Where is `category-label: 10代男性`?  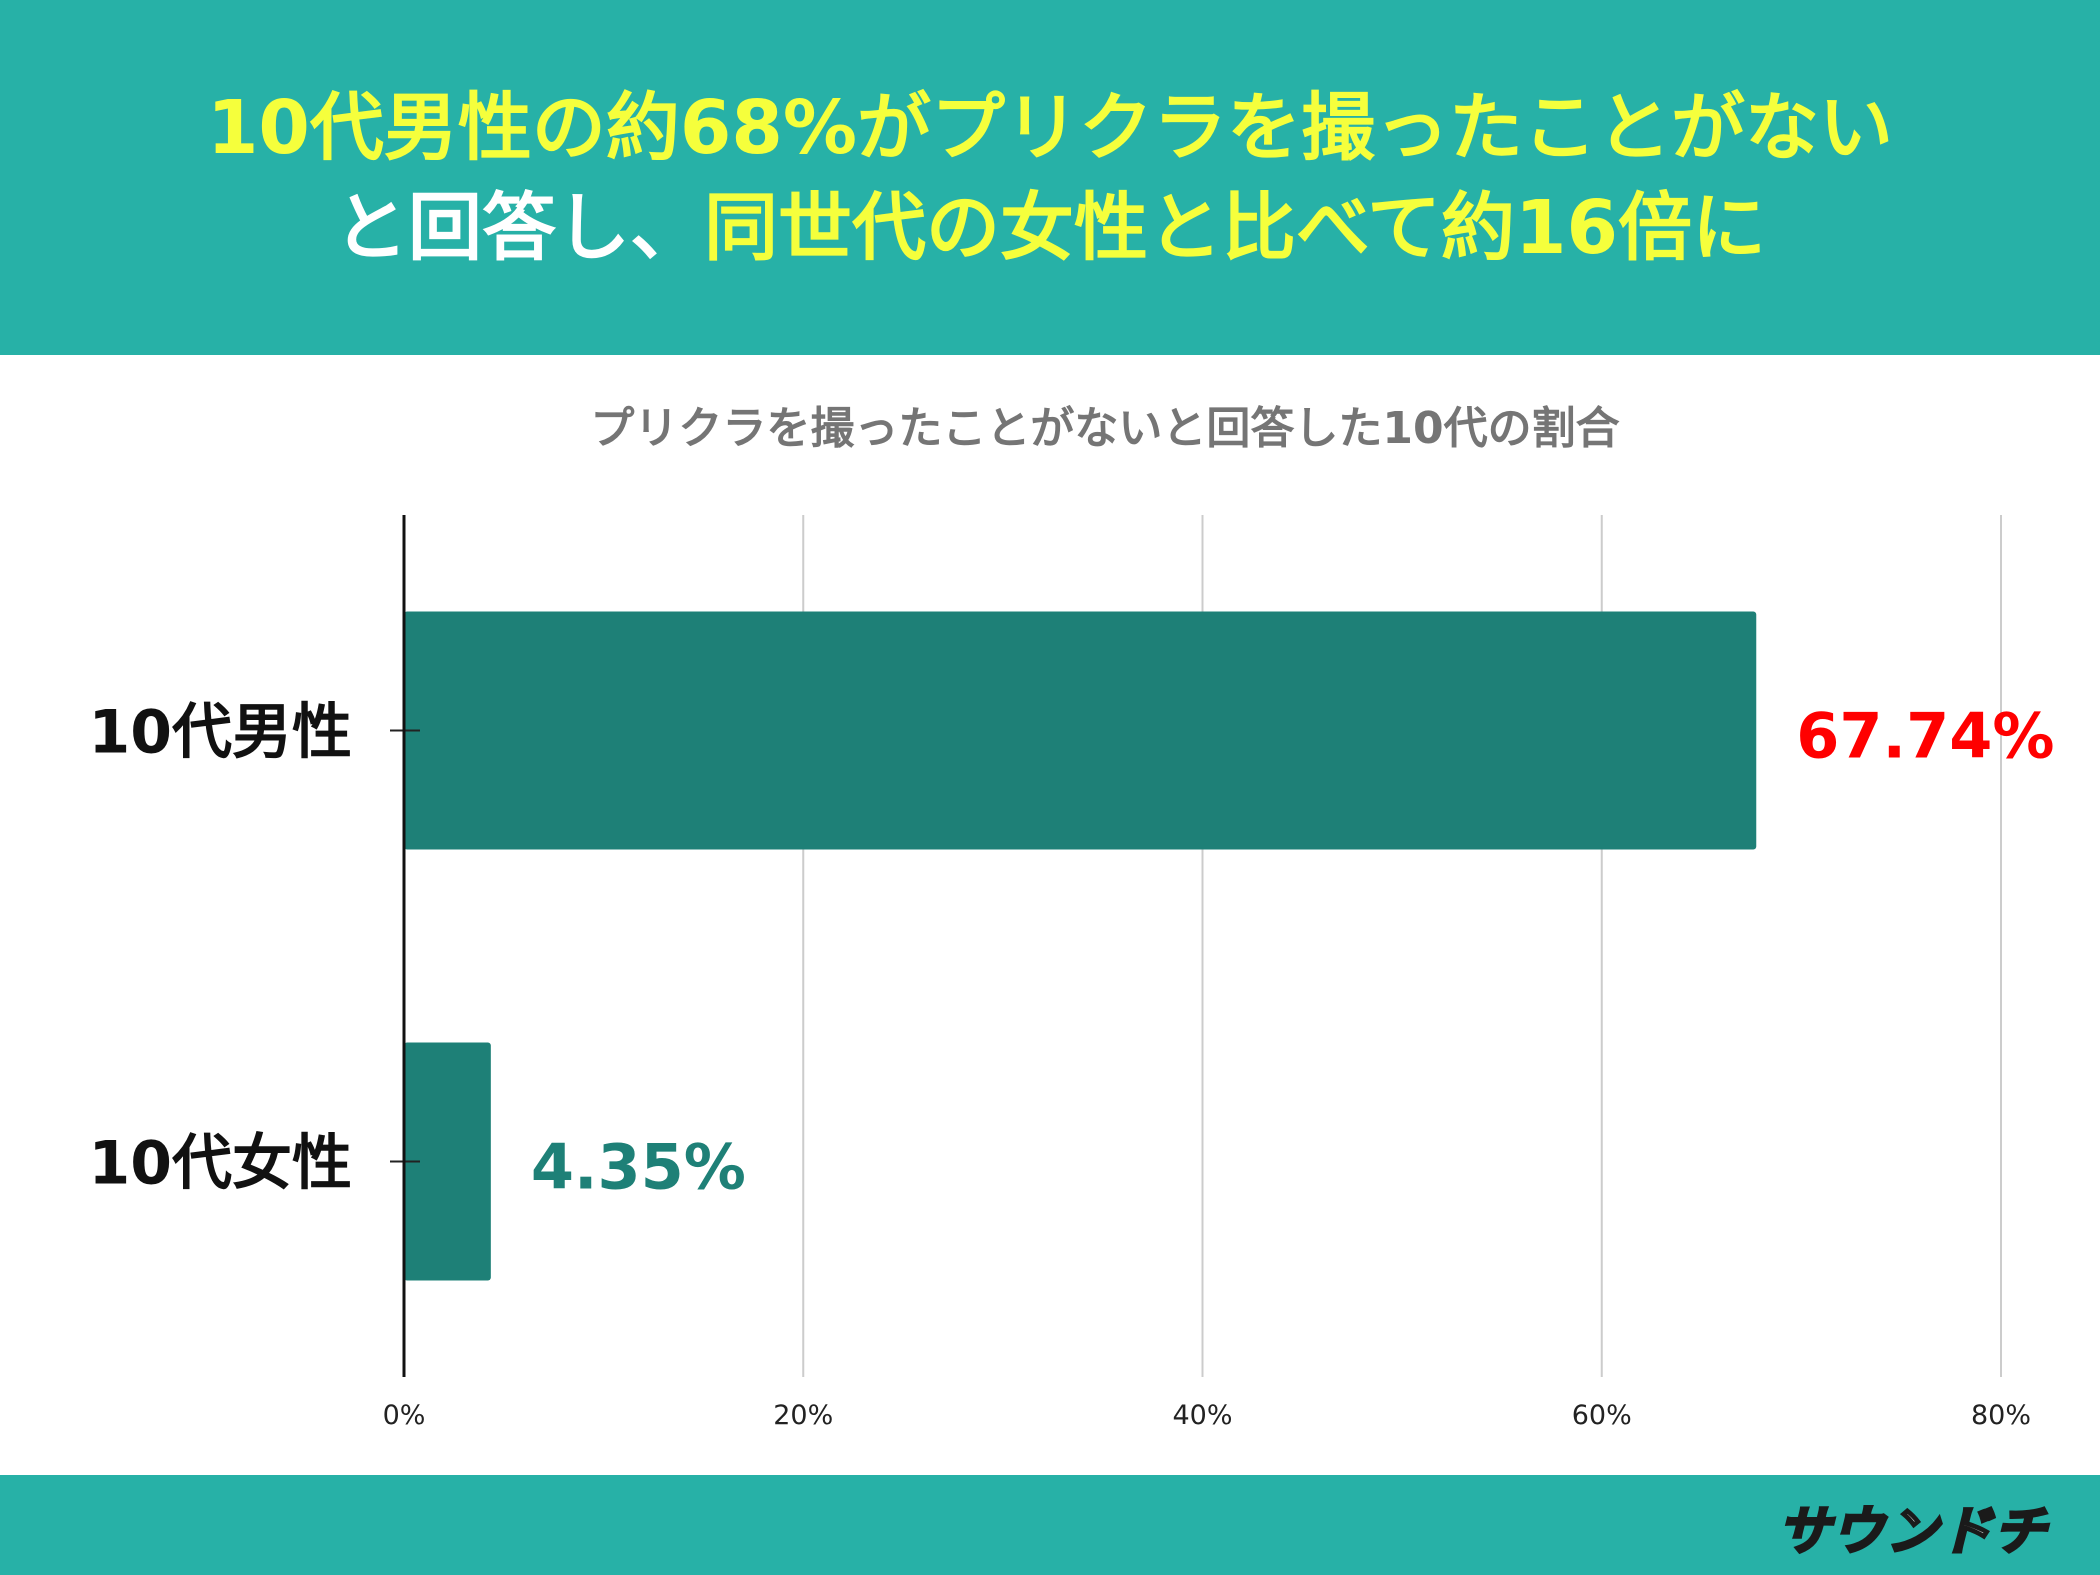 category-label: 10代男性 is located at coordinates (221, 733).